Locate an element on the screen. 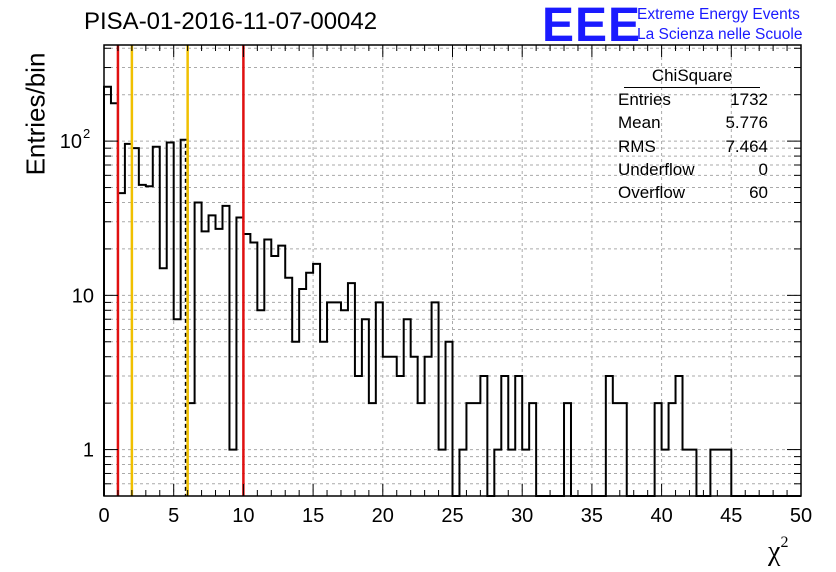 Image resolution: width=836 pixels, height=572 pixels. x-tick-label: 20 is located at coordinates (383, 516).